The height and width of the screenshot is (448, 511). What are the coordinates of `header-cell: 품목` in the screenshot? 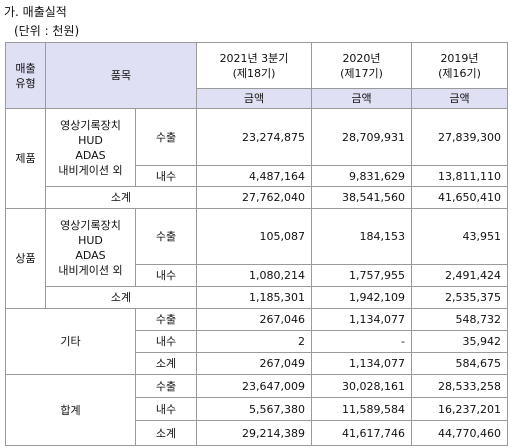 It's located at (121, 75).